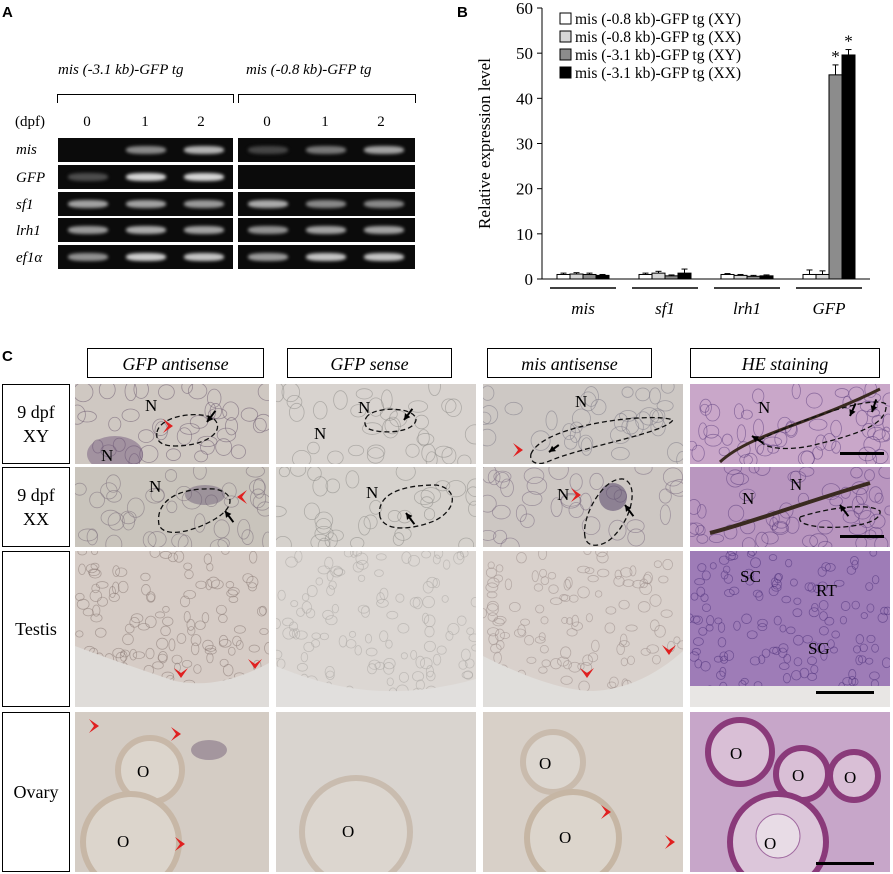 The image size is (893, 874). Describe the element at coordinates (790, 424) in the screenshot. I see `micrograph-tile: N` at that location.